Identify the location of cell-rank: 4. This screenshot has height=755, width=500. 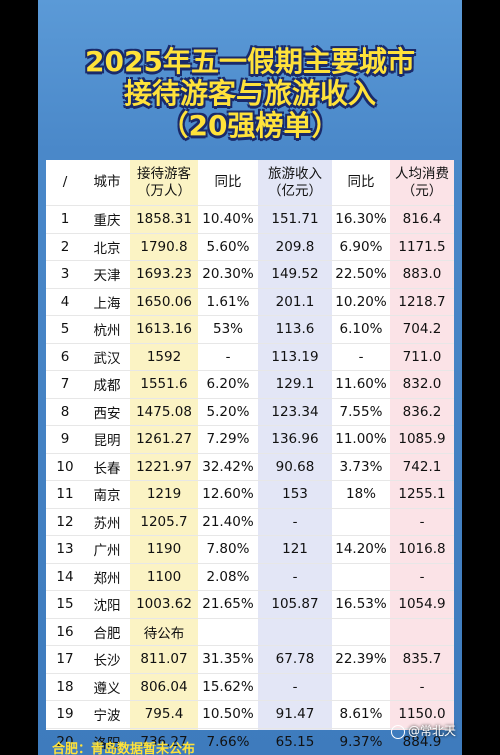
(65, 302).